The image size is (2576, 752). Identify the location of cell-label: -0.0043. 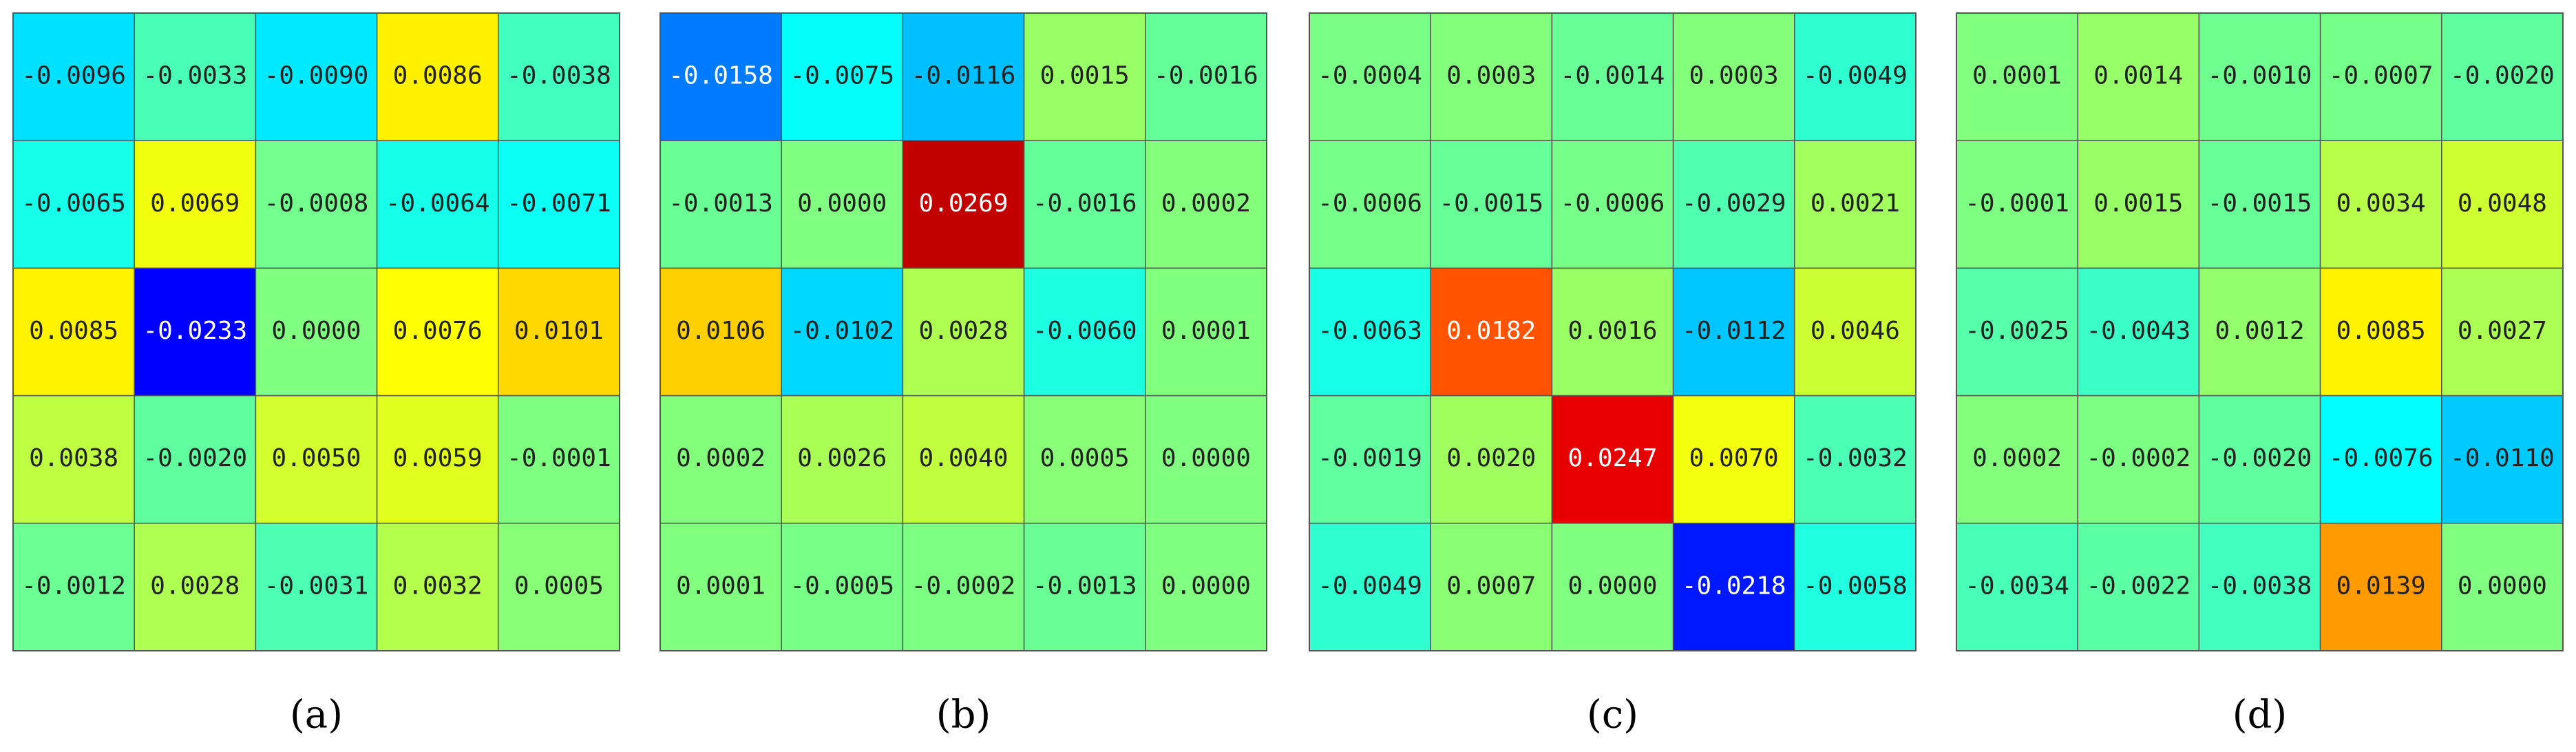
(2138, 331).